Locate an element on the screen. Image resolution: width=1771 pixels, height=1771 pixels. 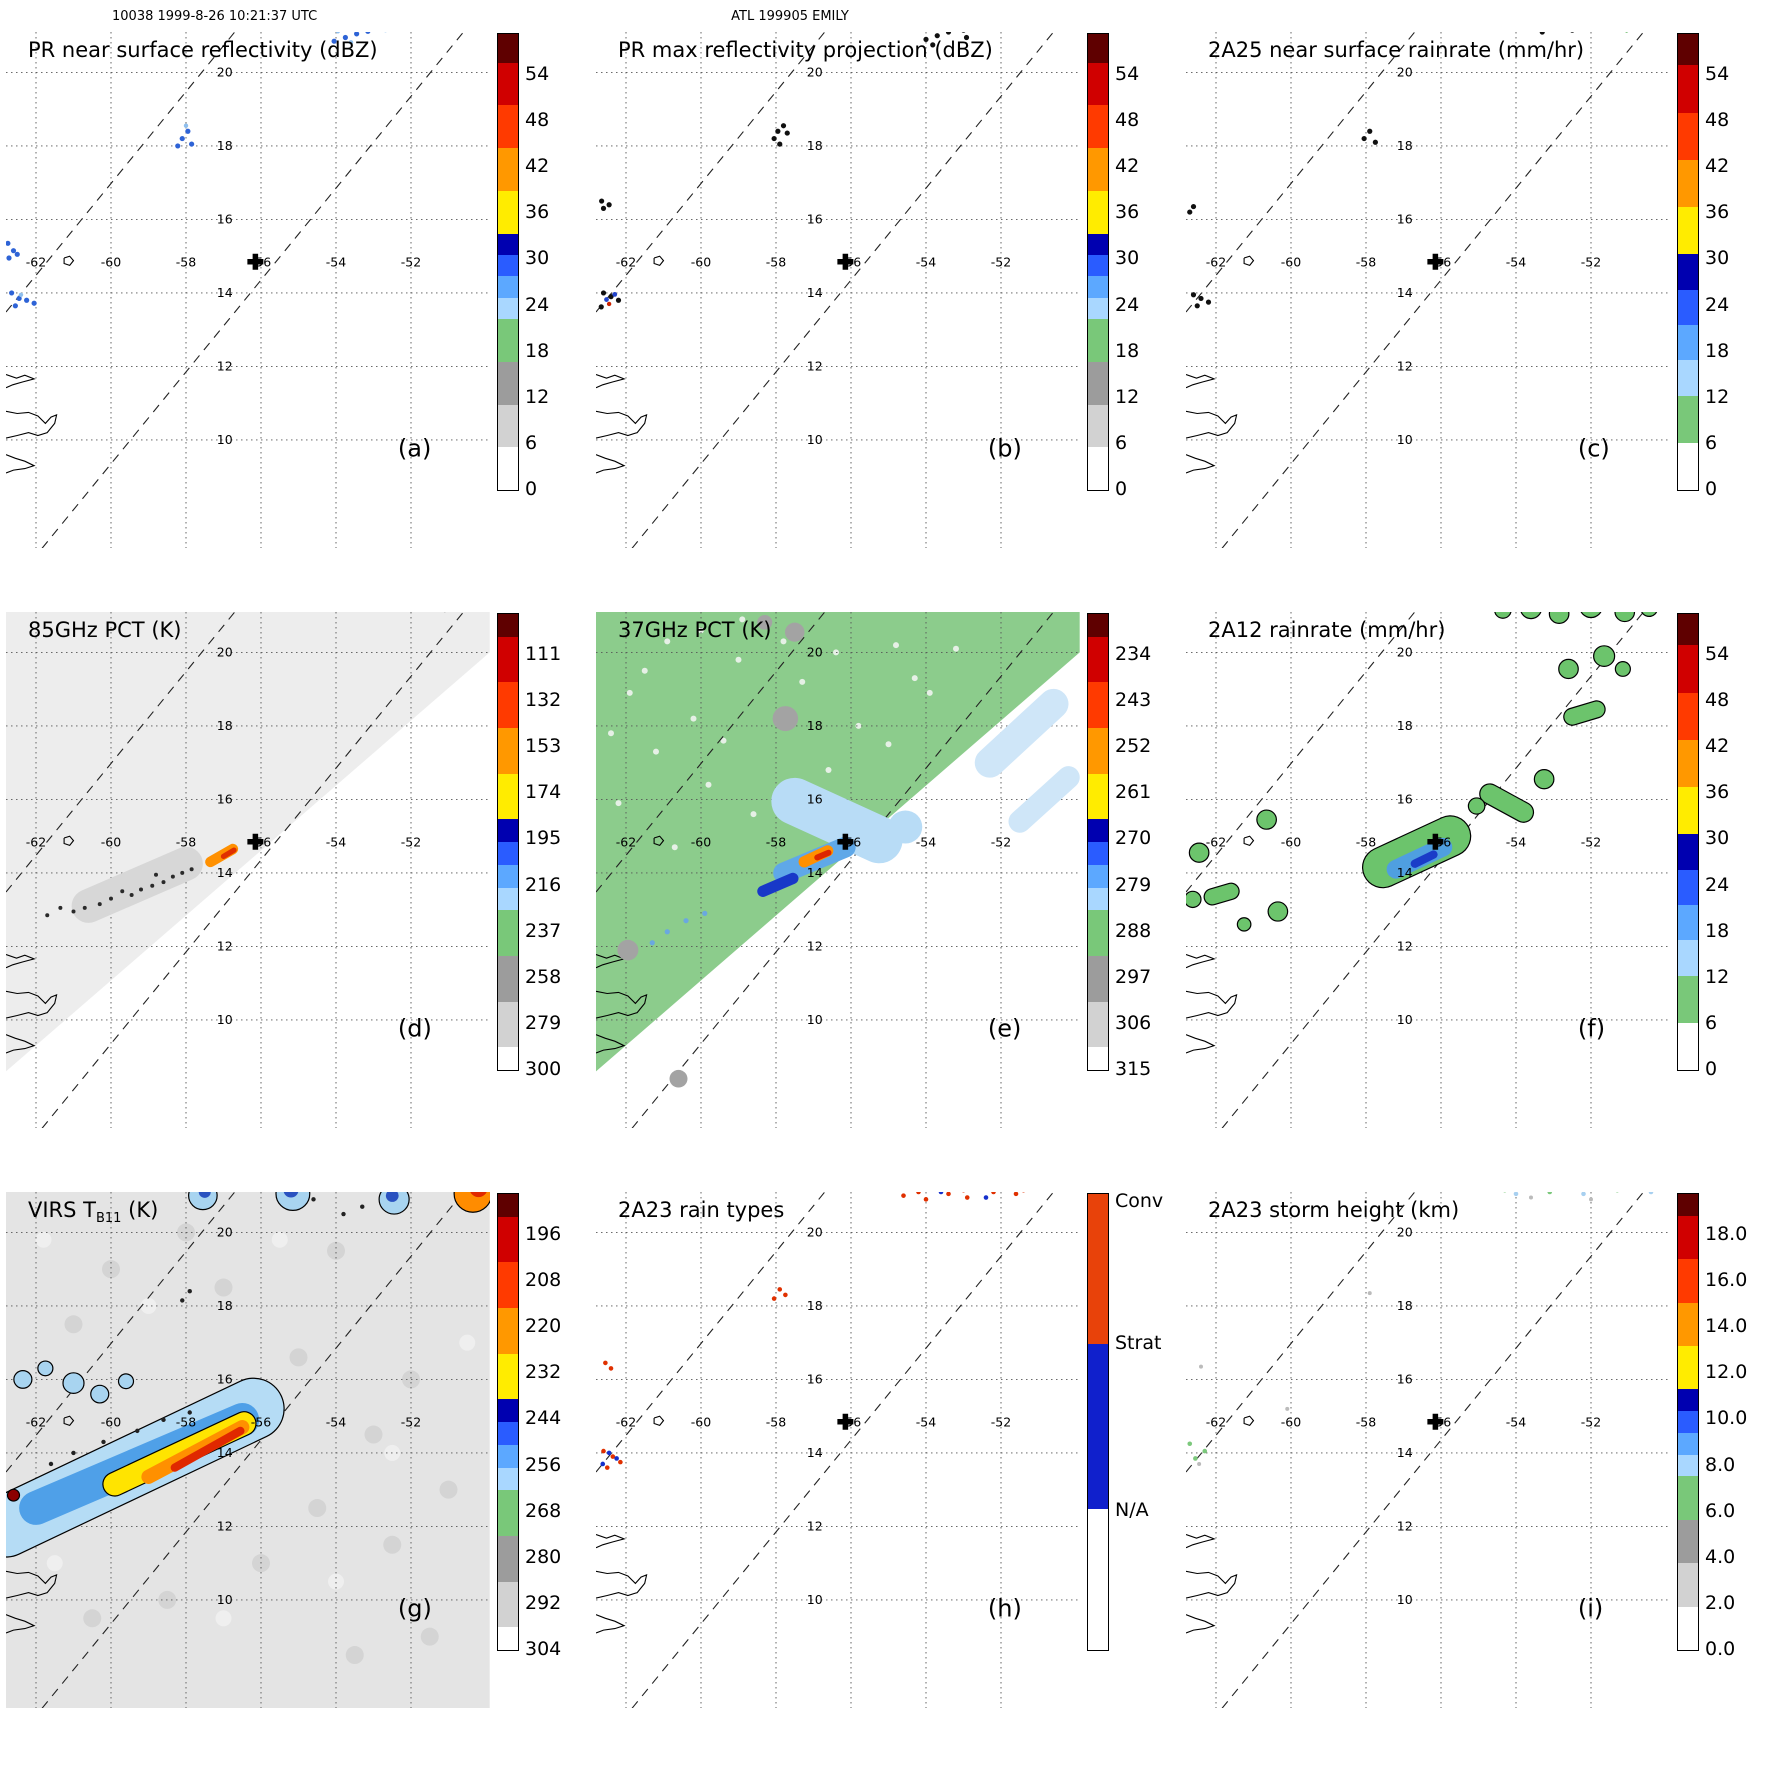
colorbar-label: 6 is located at coordinates (1711, 1022).